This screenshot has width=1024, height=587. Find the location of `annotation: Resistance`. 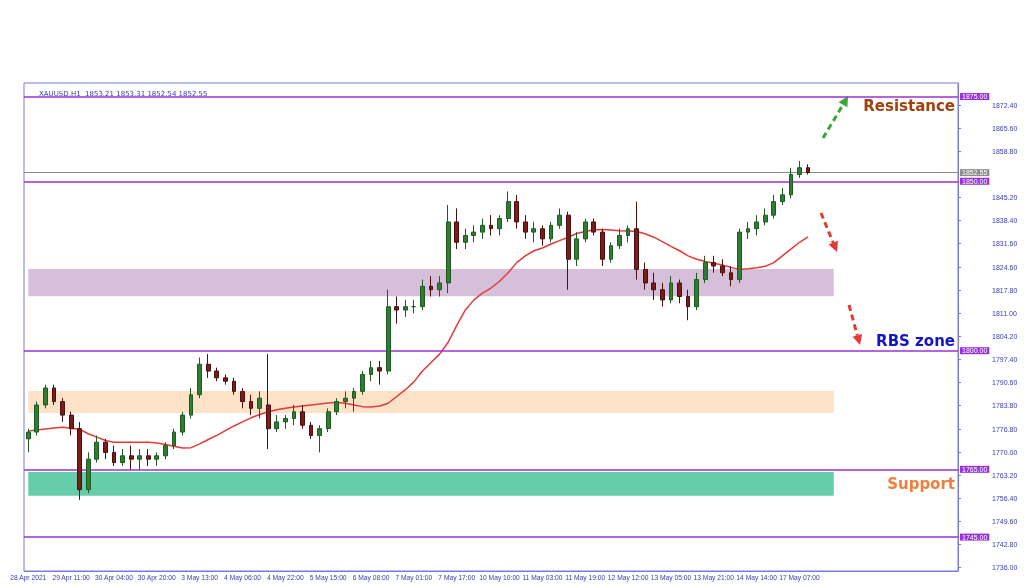

annotation: Resistance is located at coordinates (909, 105).